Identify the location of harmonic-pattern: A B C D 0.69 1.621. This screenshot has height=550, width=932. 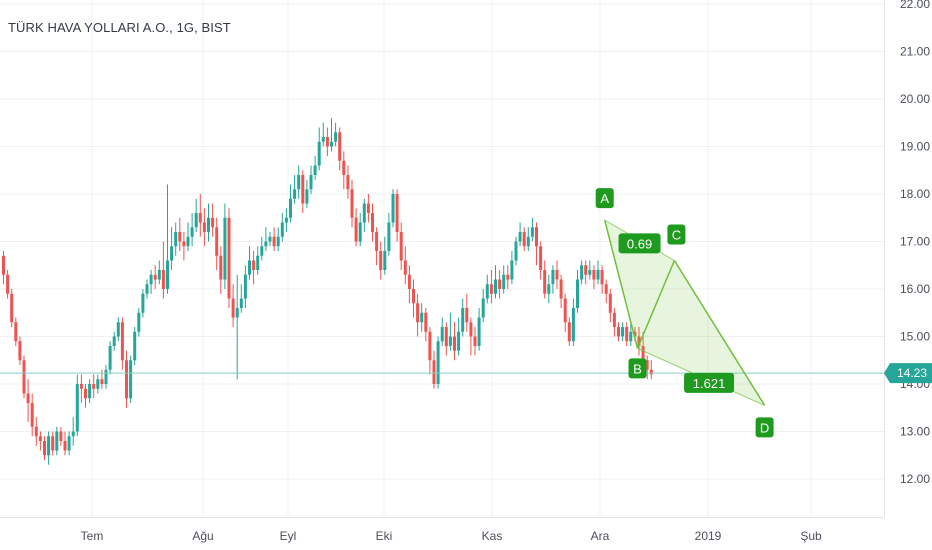
(684, 313).